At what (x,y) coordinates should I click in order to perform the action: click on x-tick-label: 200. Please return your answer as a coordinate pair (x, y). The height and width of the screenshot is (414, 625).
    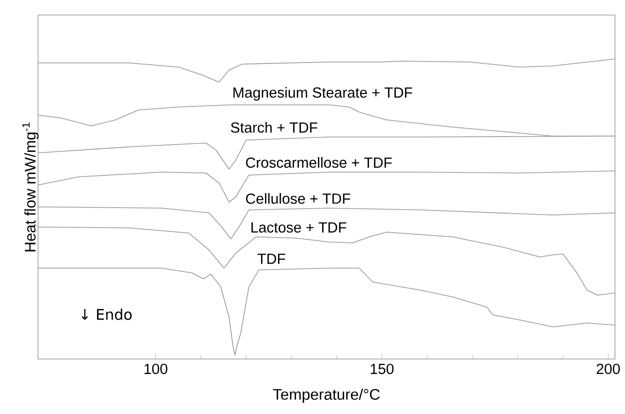
    Looking at the image, I should click on (608, 369).